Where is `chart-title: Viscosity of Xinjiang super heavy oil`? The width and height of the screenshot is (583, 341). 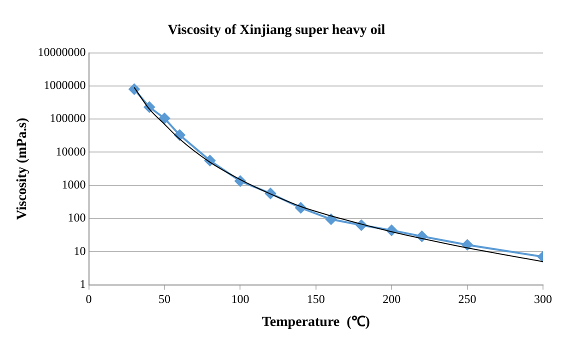 chart-title: Viscosity of Xinjiang super heavy oil is located at coordinates (277, 30).